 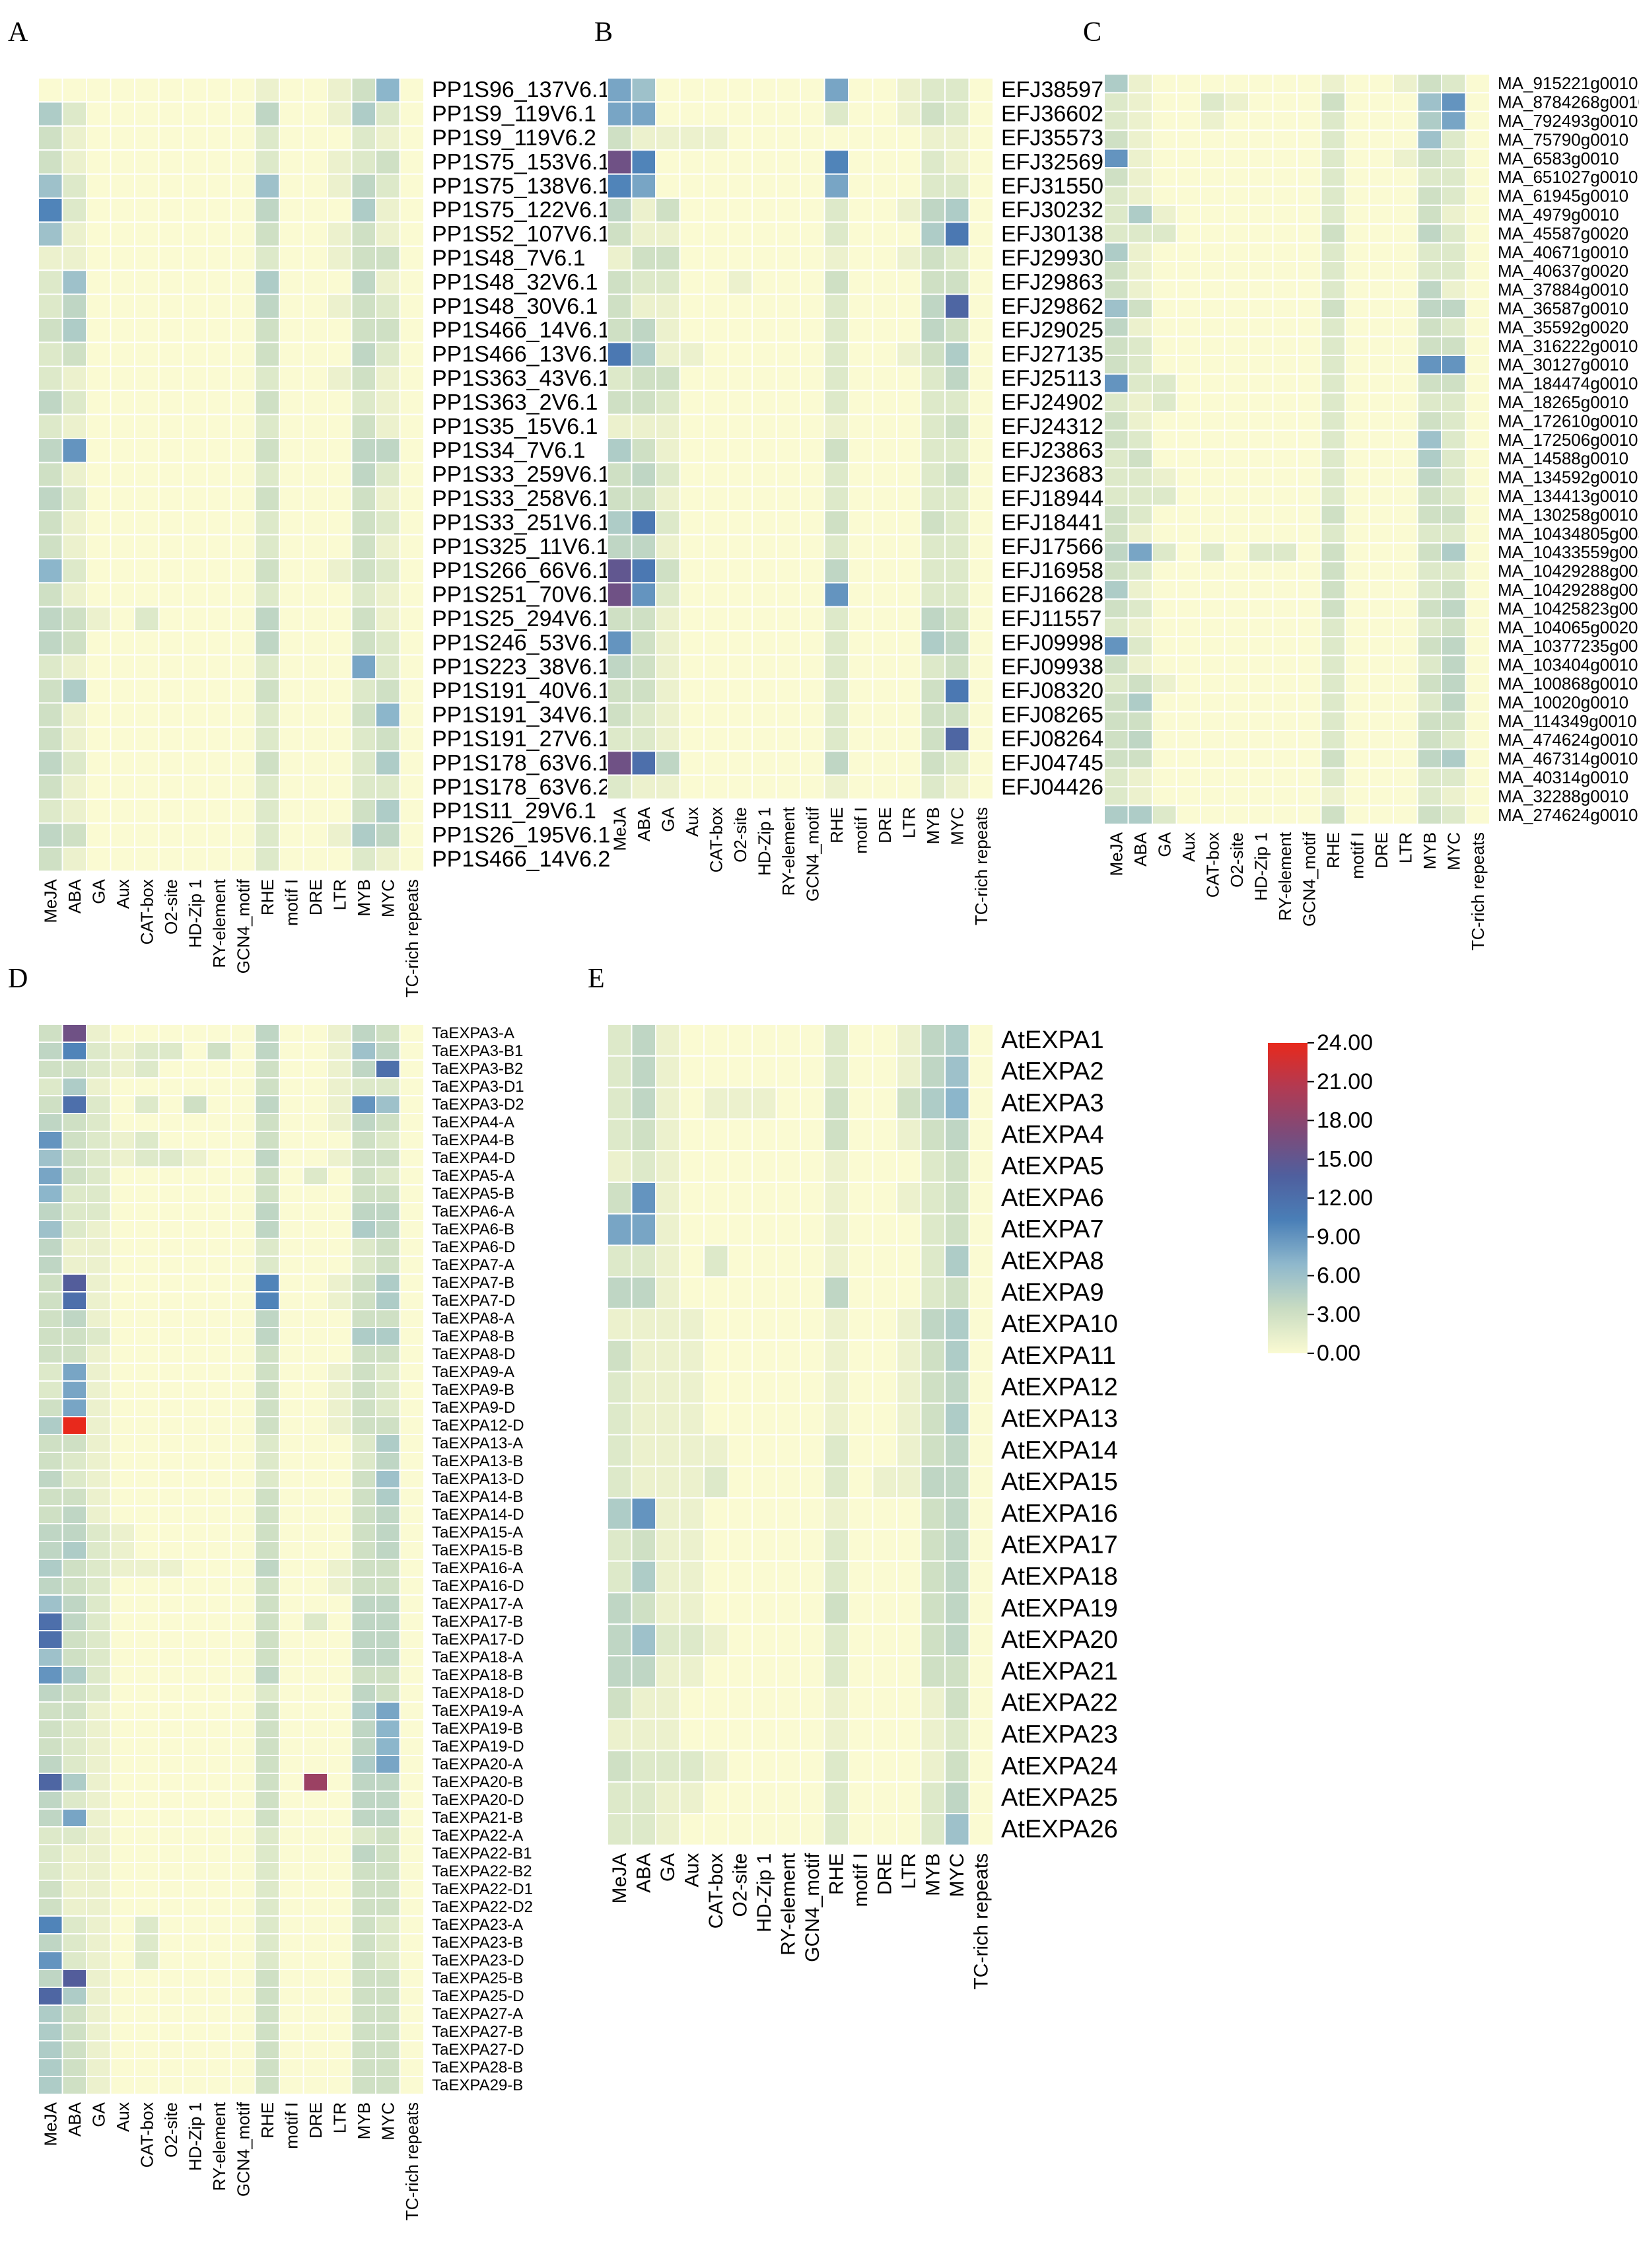 What do you see at coordinates (981, 1921) in the screenshot?
I see `column-label-tc-rich-repeats: TC-rich repeats` at bounding box center [981, 1921].